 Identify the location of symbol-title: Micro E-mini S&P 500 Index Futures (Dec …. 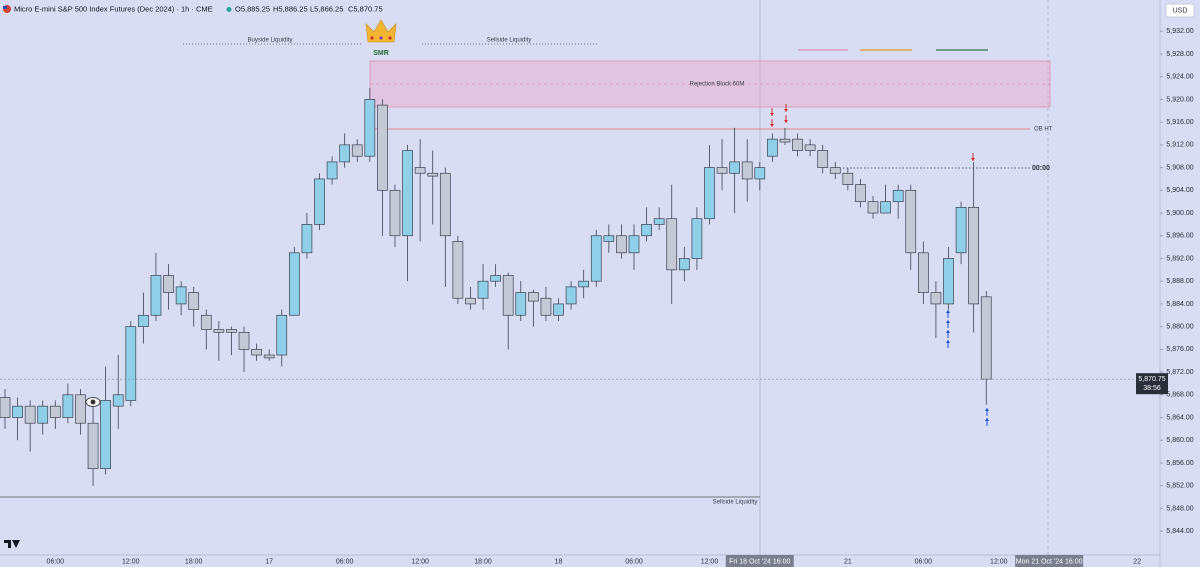
(113, 8).